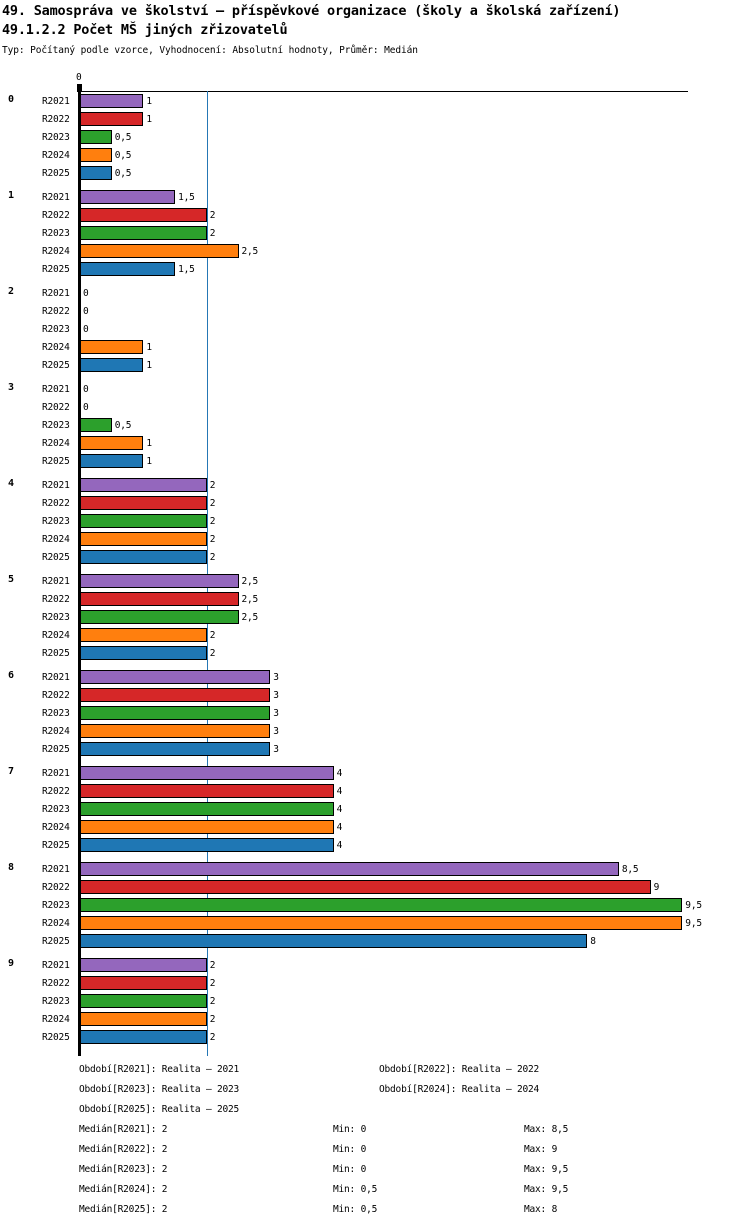 Image resolution: width=750 pixels, height=1232 pixels. What do you see at coordinates (145, 30) in the screenshot?
I see `page-title-line-2: 49.1.2.2 Počet MŠ jiných zřizovatelů` at bounding box center [145, 30].